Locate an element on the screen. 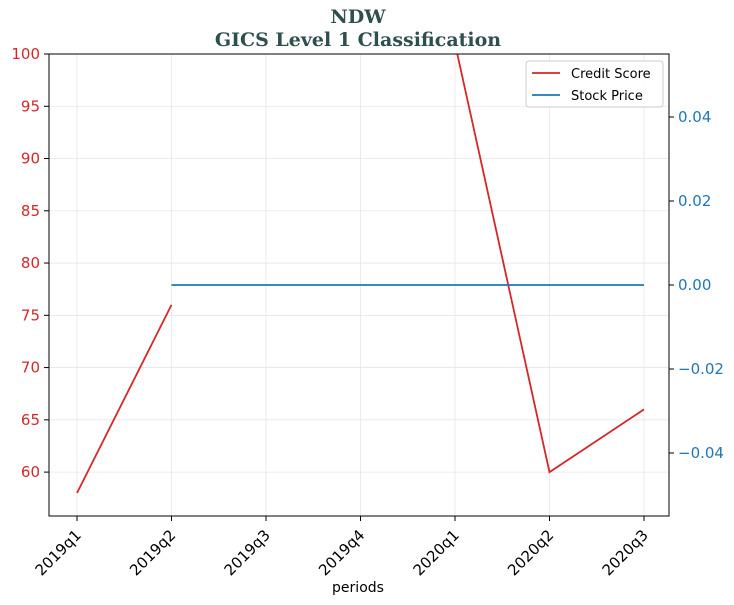  chart-title: NDW is located at coordinates (358, 17).